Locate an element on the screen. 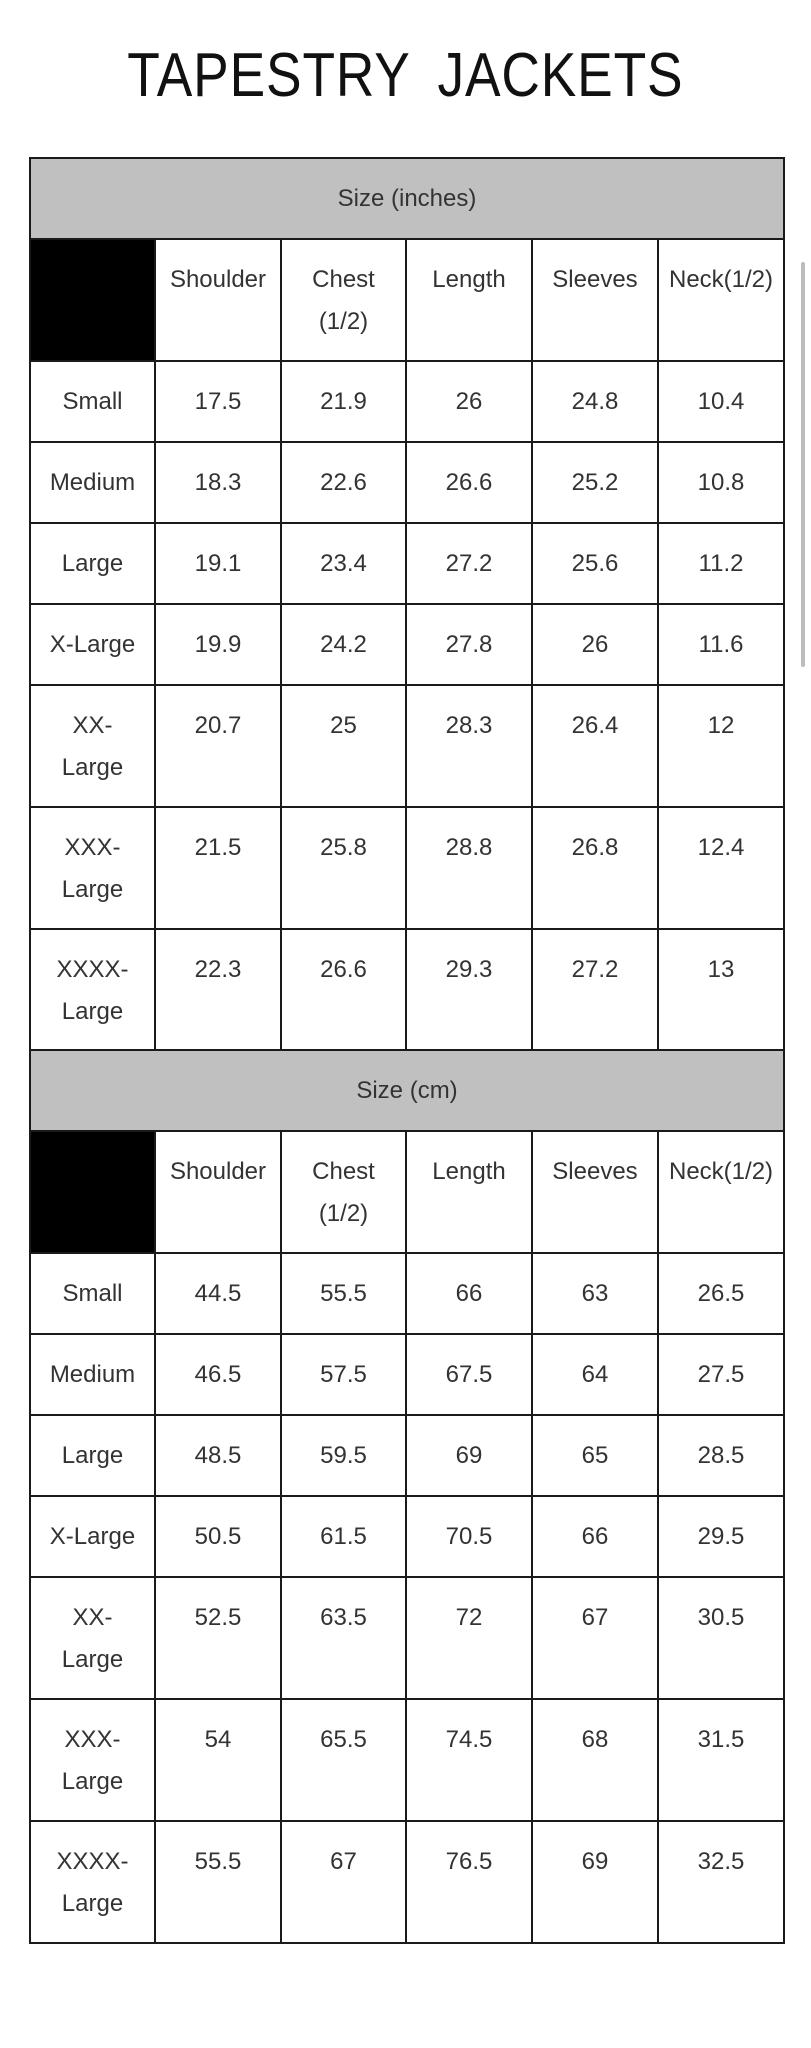 The image size is (811, 2048). table-row: XX- Large 52.5 63.5 72 67 30.5 is located at coordinates (407, 1638).